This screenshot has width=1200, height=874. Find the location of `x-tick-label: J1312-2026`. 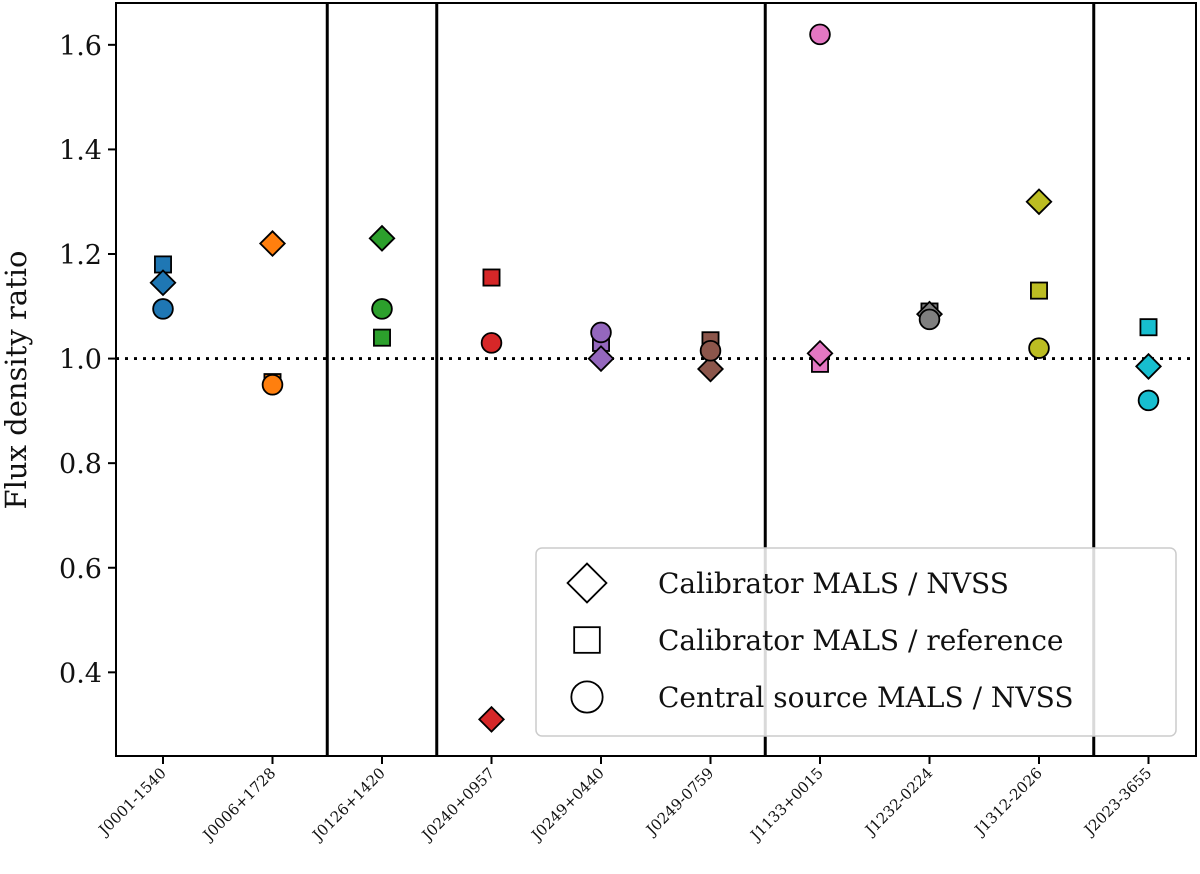

x-tick-label: J1312-2026 is located at coordinates (1008, 802).